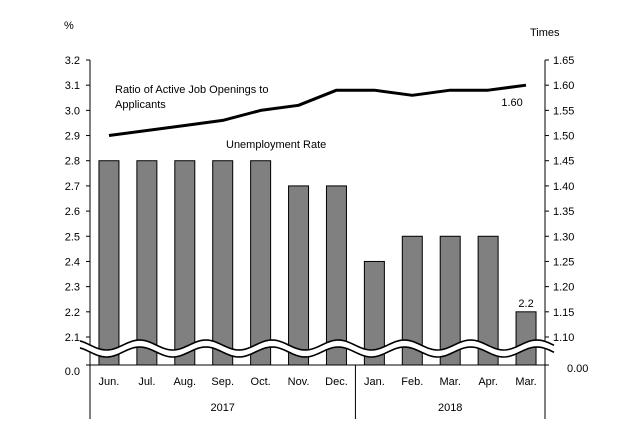 Image resolution: width=634 pixels, height=424 pixels. I want to click on category-label: Dec., so click(336, 382).